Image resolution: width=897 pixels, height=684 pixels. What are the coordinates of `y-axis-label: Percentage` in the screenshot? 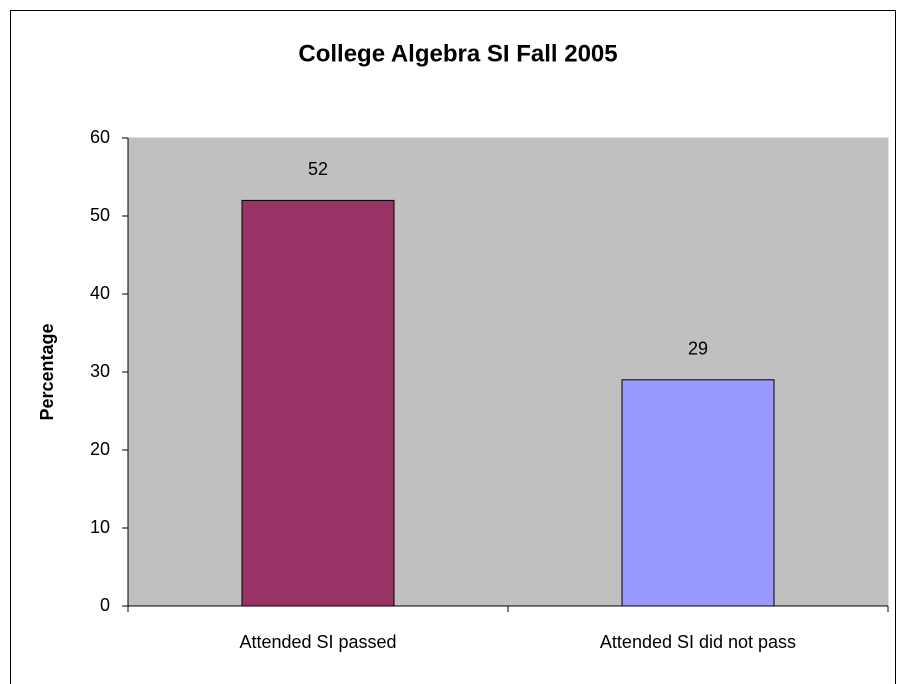 It's located at (47, 371).